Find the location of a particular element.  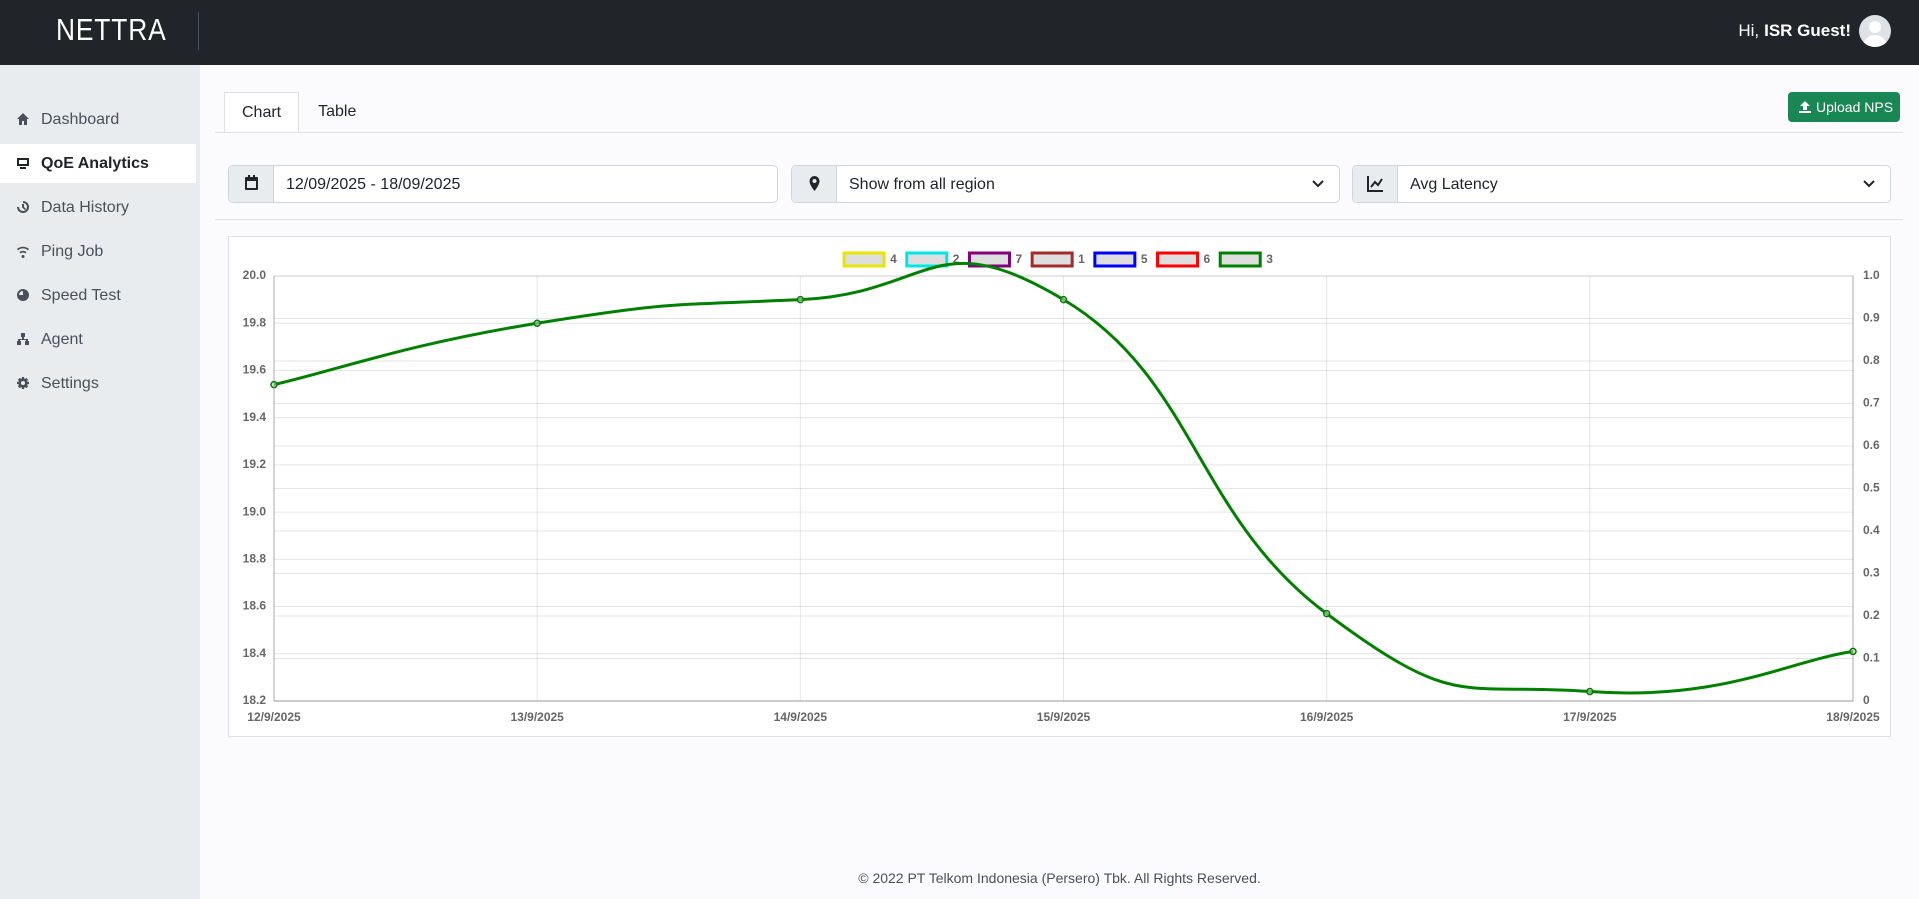

user-name: ISR Guest! is located at coordinates (1807, 30).